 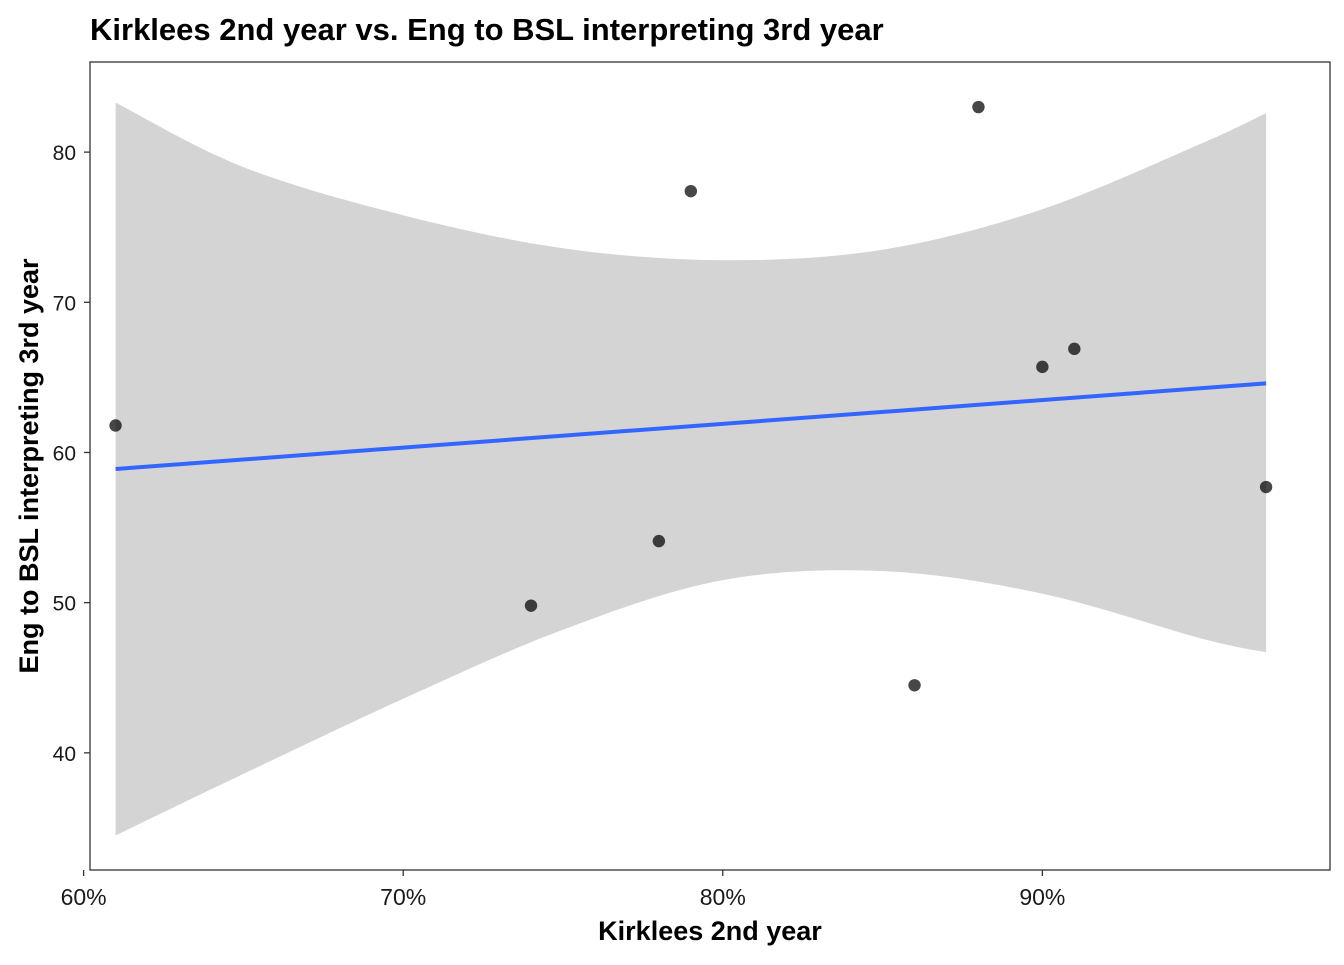 I want to click on x-axis: 60% 70% 80% 90%, so click(x=563, y=890).